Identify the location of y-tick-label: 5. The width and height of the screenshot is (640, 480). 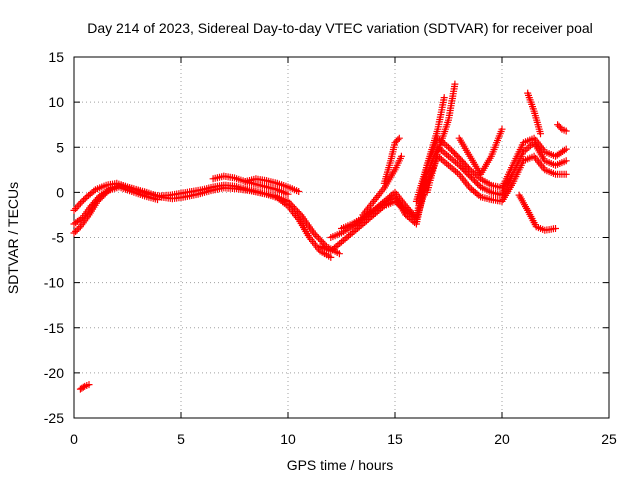
(60, 147).